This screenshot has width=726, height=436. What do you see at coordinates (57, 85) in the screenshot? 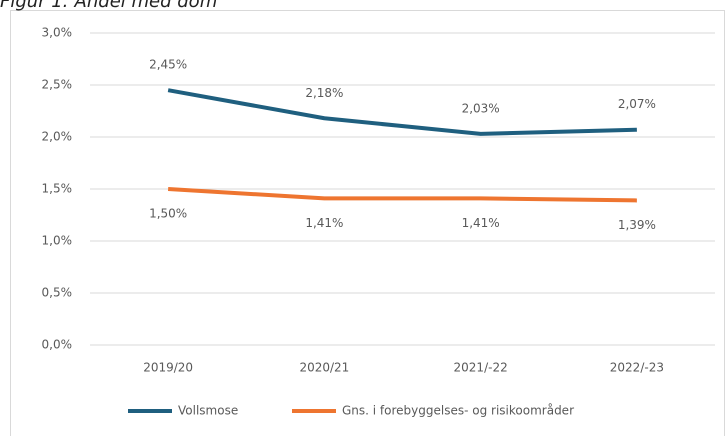
I see `y-tick-label: 2,5%` at bounding box center [57, 85].